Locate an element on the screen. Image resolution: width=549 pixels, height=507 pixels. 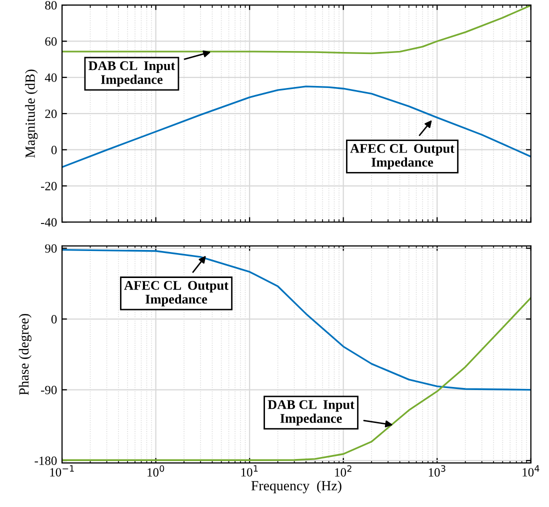
x-tick-label: 10$^{0}$ is located at coordinates (156, 471).